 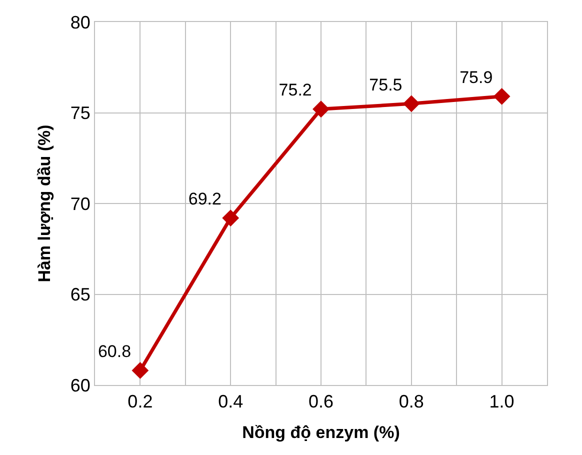 I want to click on data-label: 60.8, so click(x=115, y=352).